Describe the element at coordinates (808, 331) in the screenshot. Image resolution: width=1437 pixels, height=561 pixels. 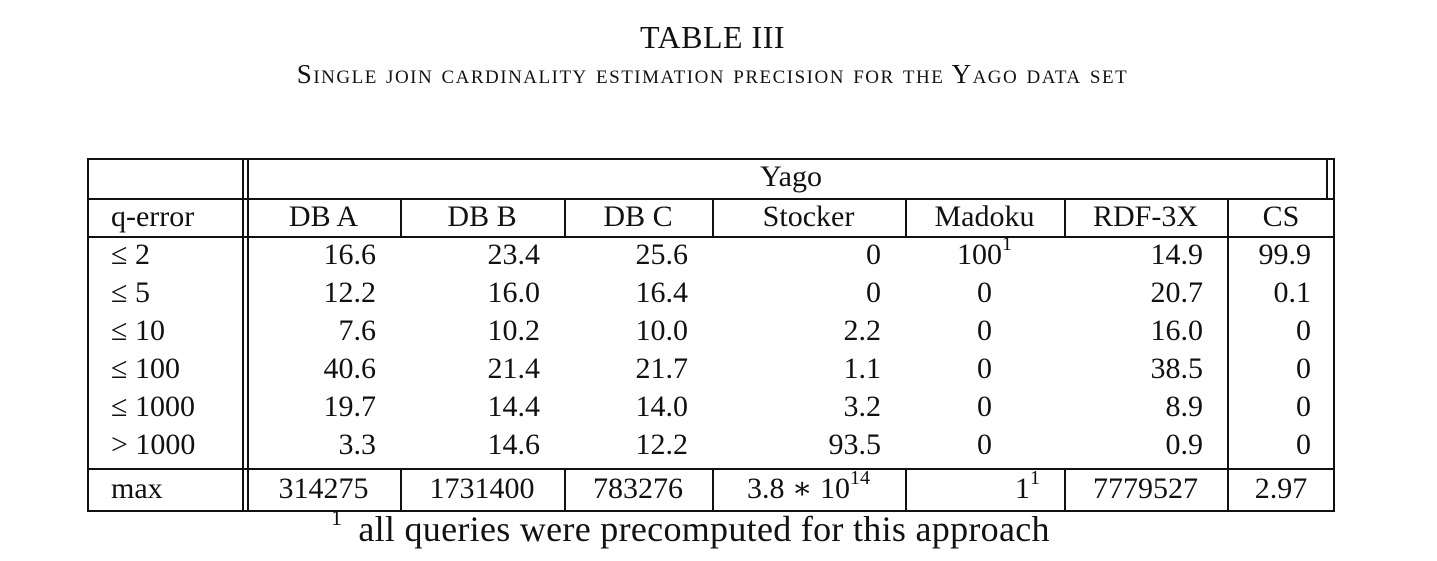
I see `table-cell: 2.2` at that location.